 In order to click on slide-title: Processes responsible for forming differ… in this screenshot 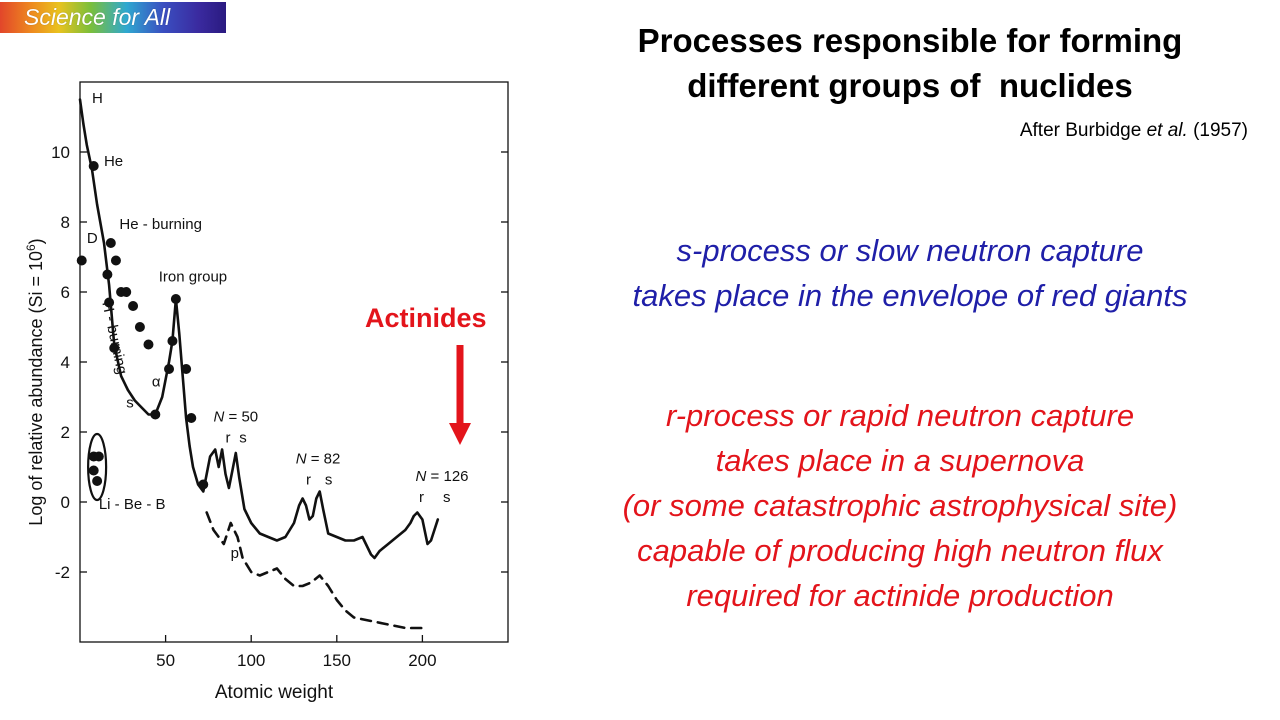, I will do `click(910, 63)`.